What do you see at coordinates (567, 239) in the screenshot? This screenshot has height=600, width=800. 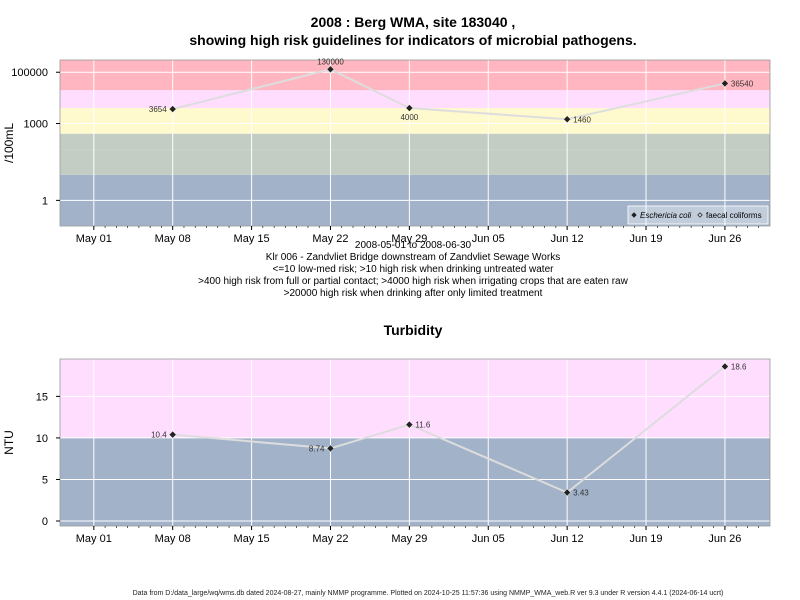 I see `chart1-xtick-label-6: Jun 12` at bounding box center [567, 239].